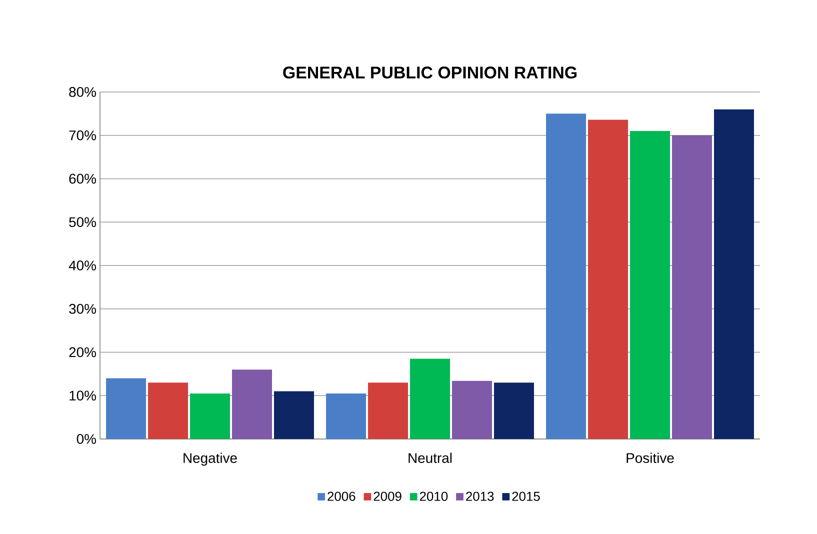 This screenshot has height=534, width=817. Describe the element at coordinates (430, 72) in the screenshot. I see `chart-title: GENERAL PUBLIC OPINION RATING` at that location.